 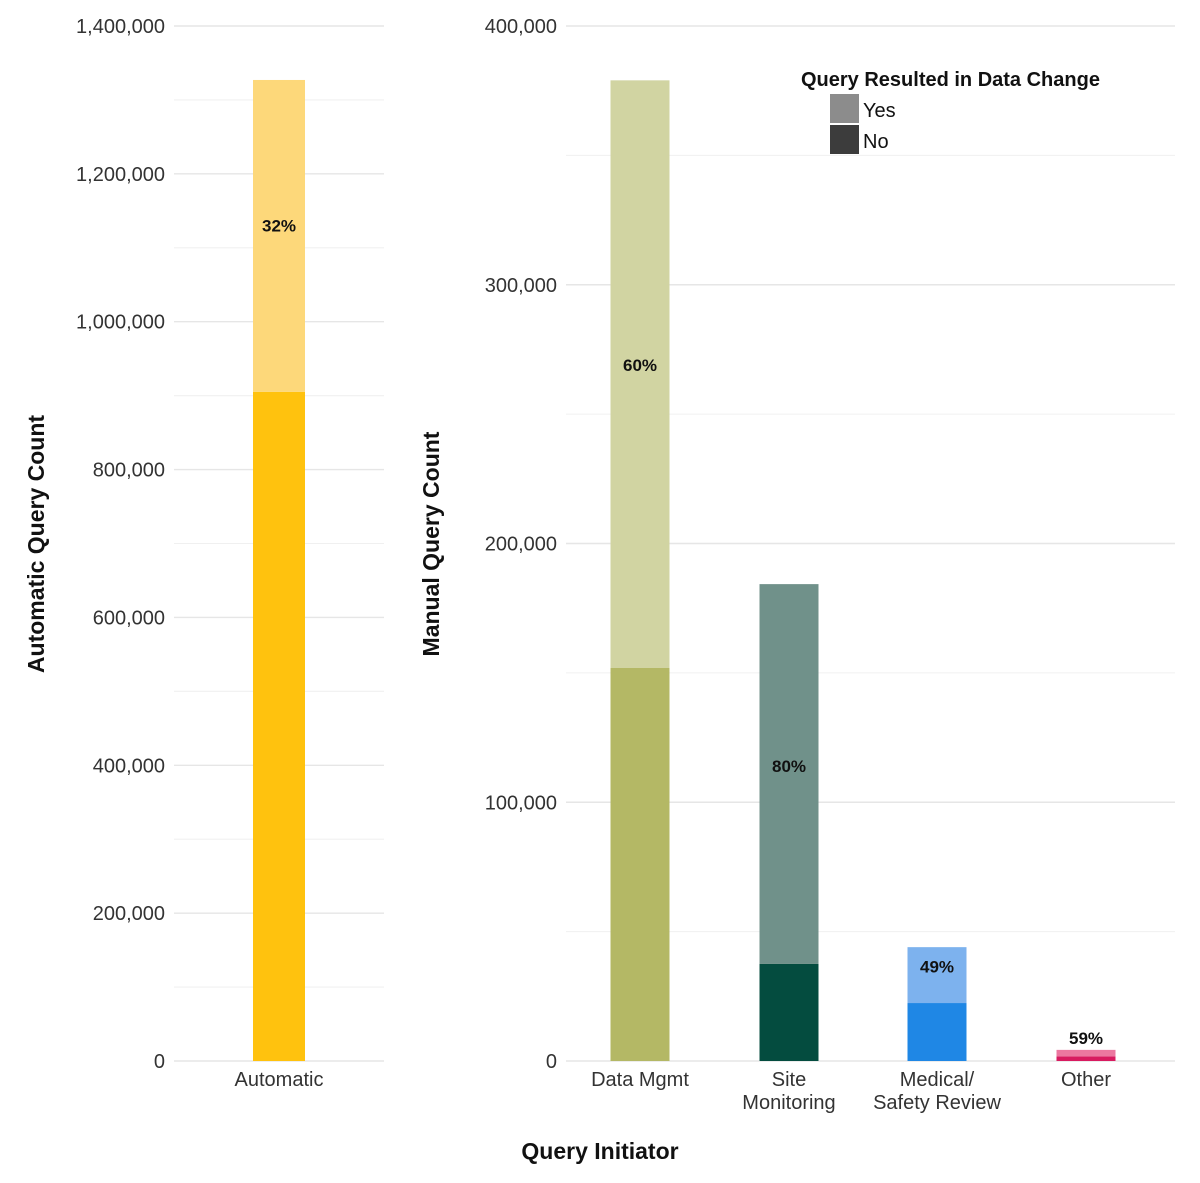 What do you see at coordinates (1086, 1058) in the screenshot?
I see `bar-other-no` at bounding box center [1086, 1058].